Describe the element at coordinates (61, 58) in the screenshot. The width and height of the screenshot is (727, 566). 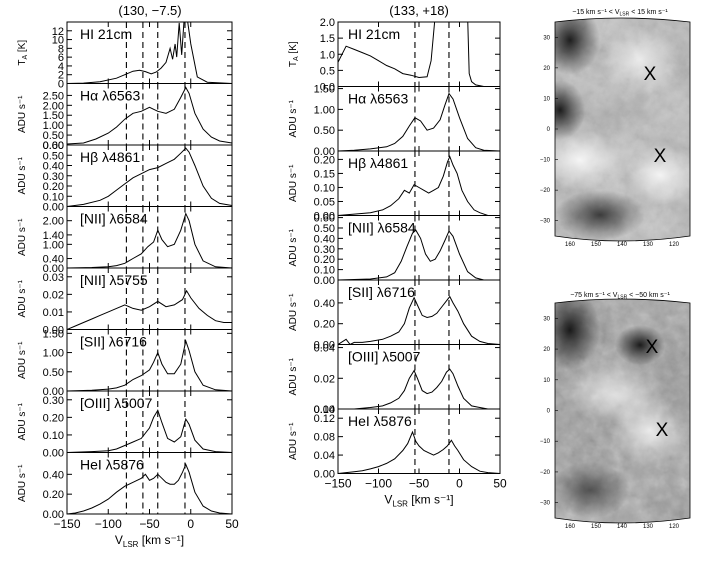
I see `y-tick-label: 6` at that location.